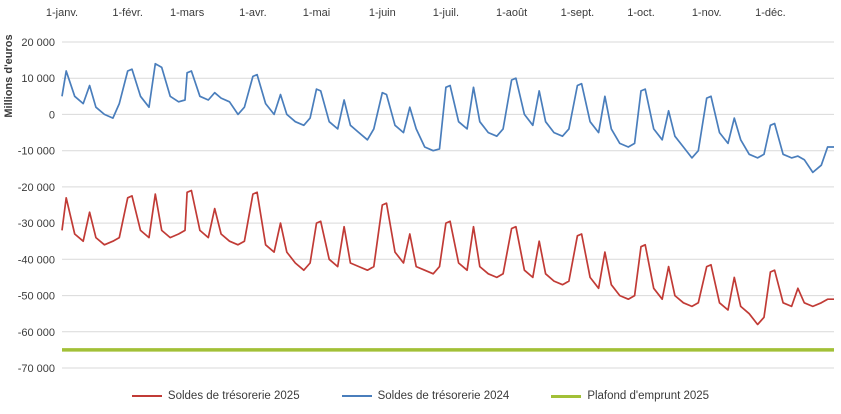 The image size is (841, 414). What do you see at coordinates (511, 13) in the screenshot?
I see `x-tick-label: 1-août` at bounding box center [511, 13].